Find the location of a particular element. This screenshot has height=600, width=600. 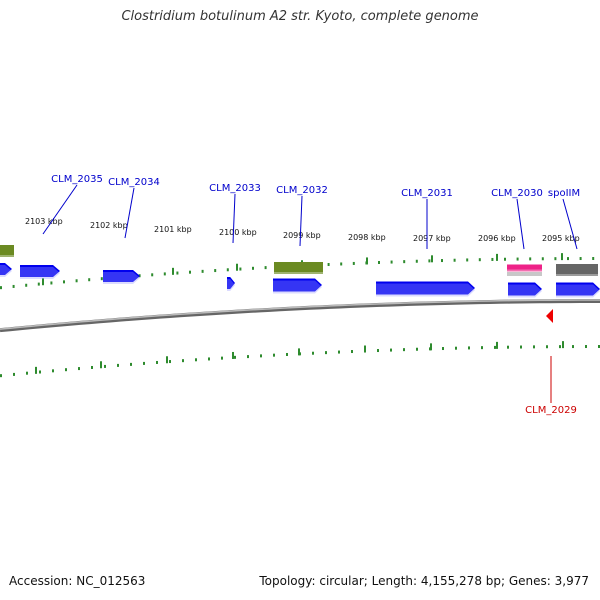

backbone is located at coordinates (300, 316).